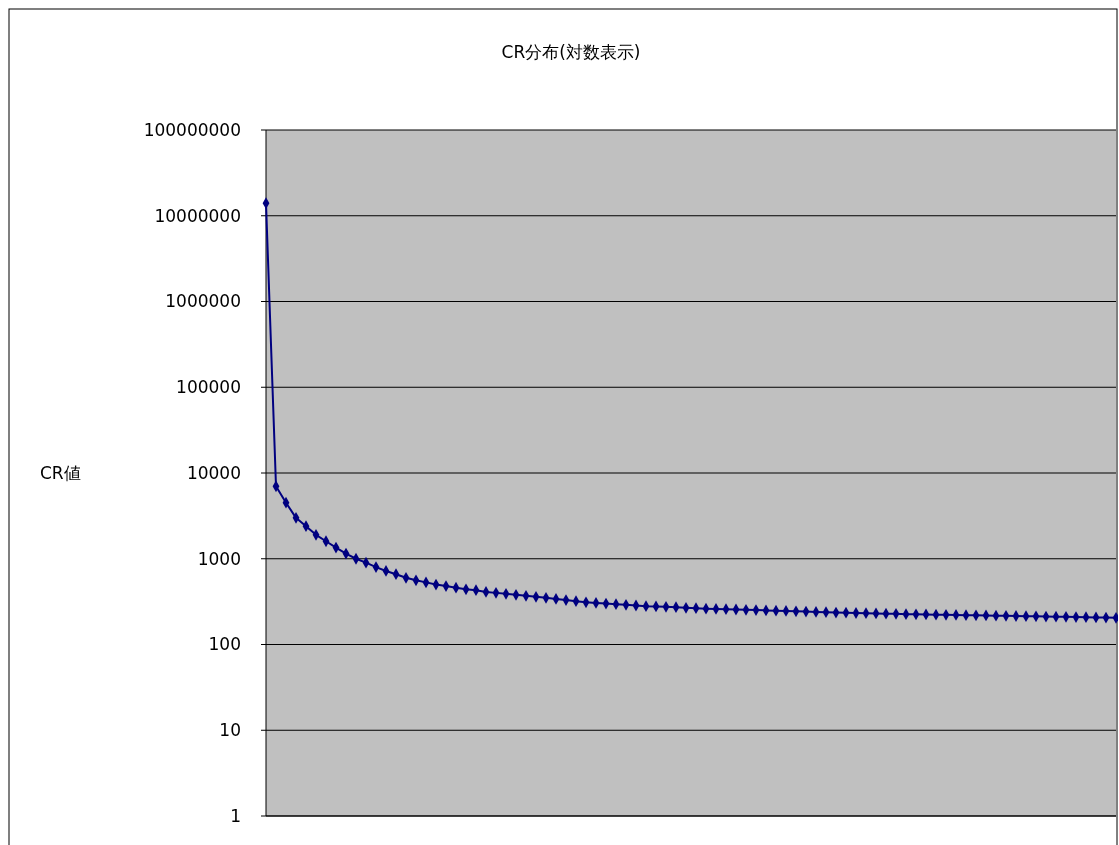 This screenshot has height=845, width=1119. Describe the element at coordinates (571, 52) in the screenshot. I see `chart-title: CR分布(対数表示)` at that location.